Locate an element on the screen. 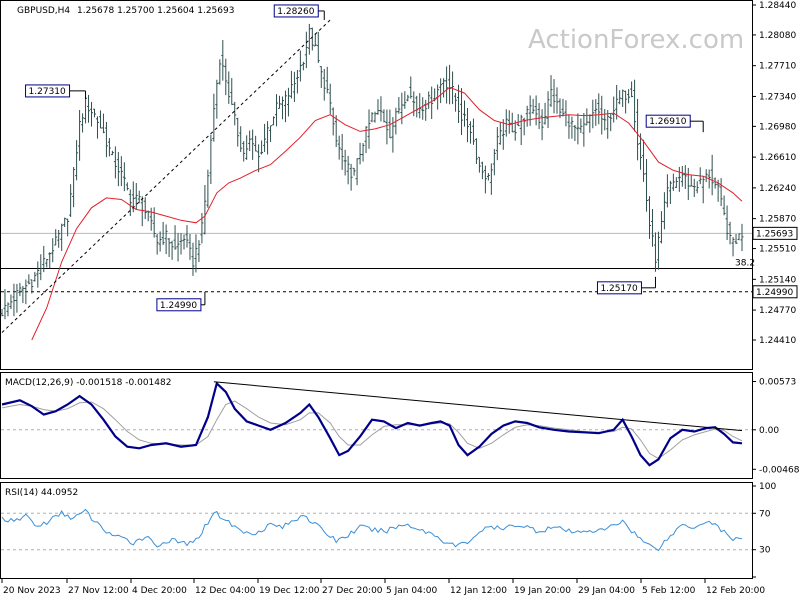  rsi-line is located at coordinates (372, 530).